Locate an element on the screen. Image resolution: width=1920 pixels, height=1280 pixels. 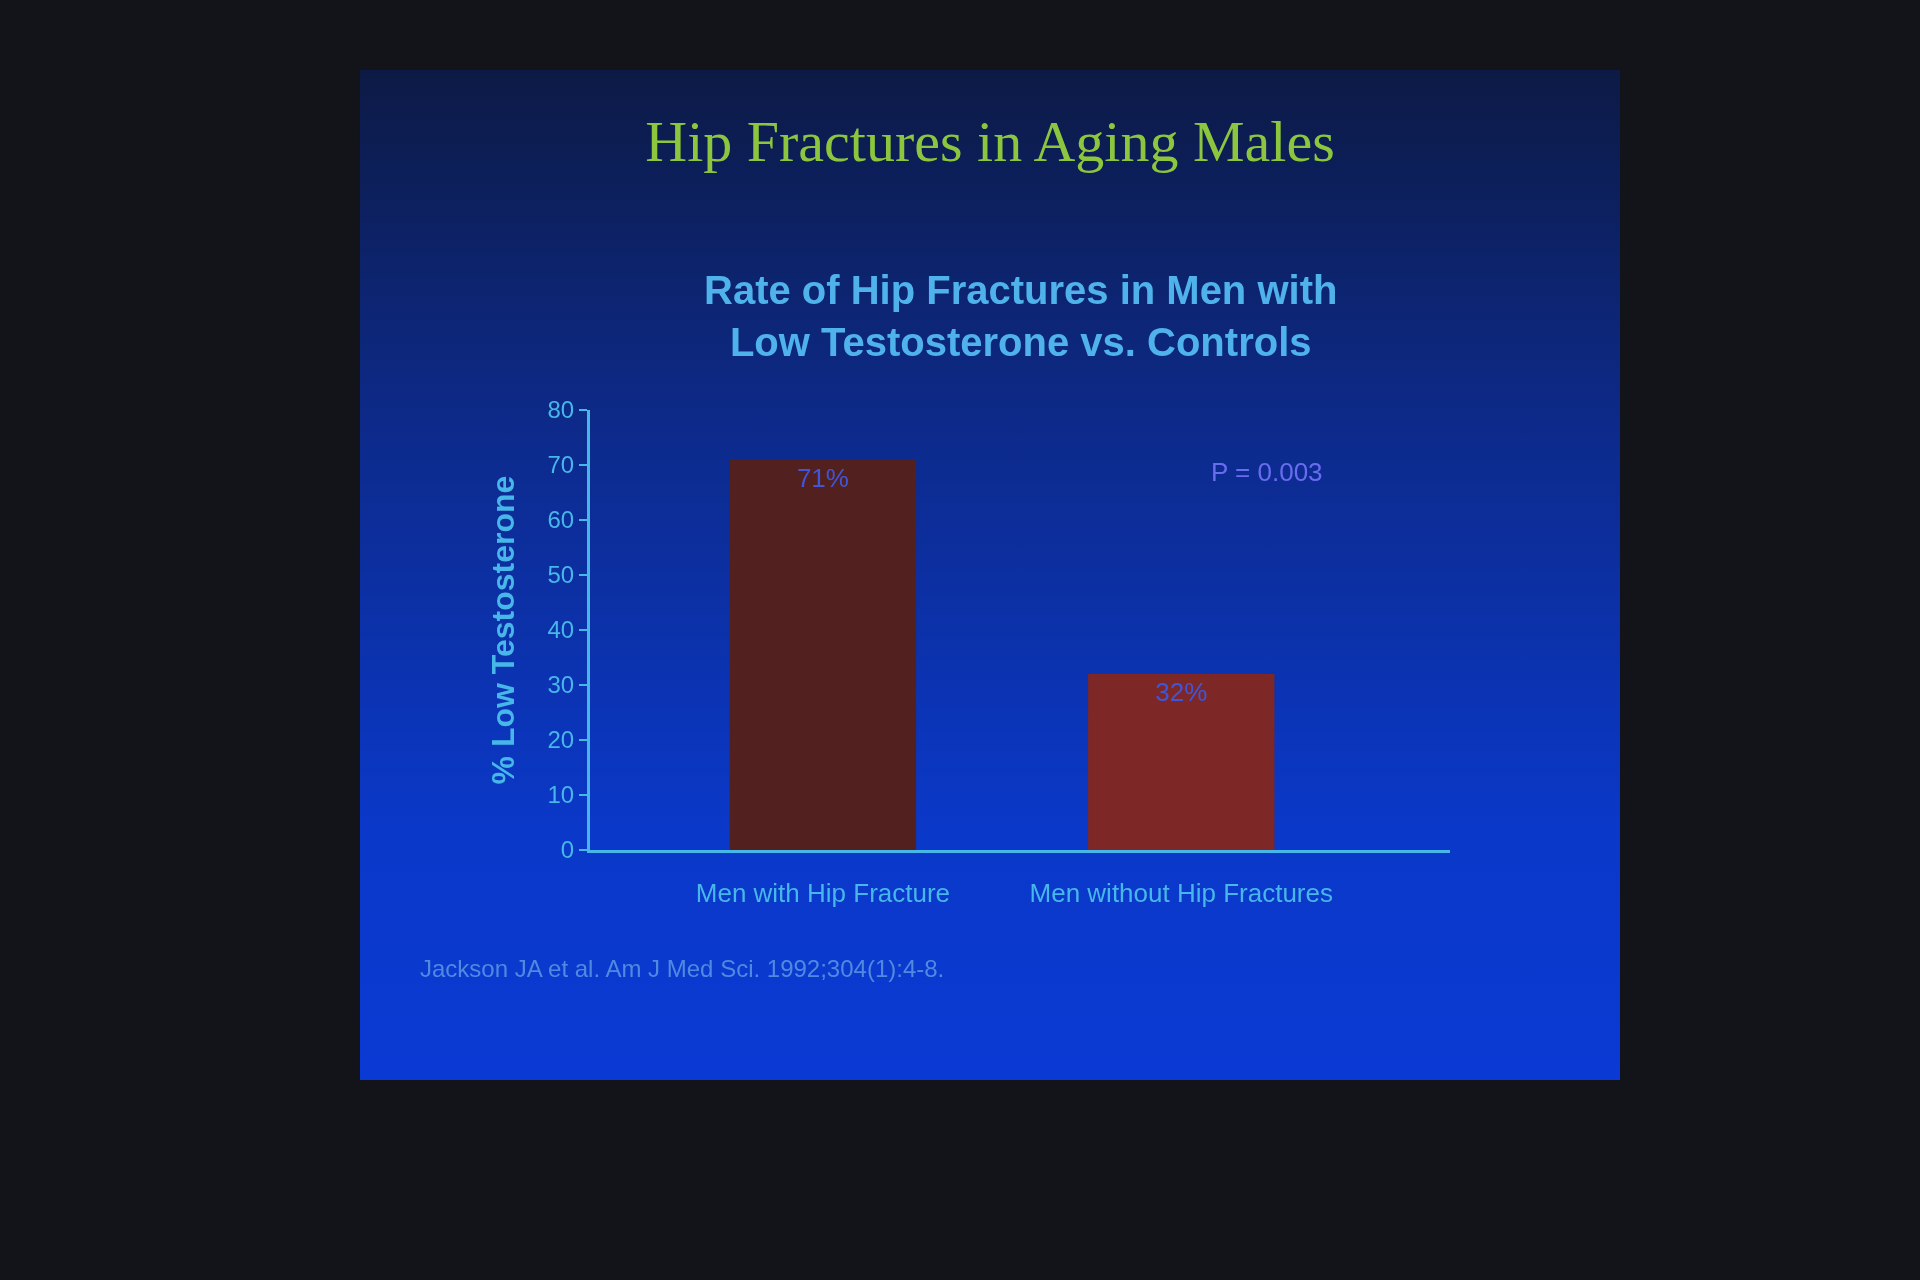
y-tick-label: 80 is located at coordinates (561, 410).